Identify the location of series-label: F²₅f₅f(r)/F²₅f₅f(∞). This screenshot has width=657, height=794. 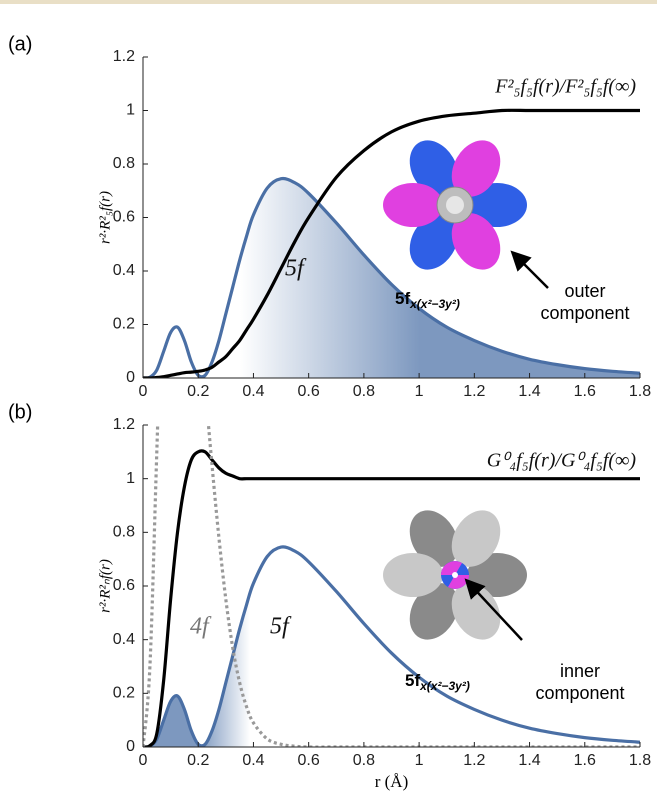
(565, 87).